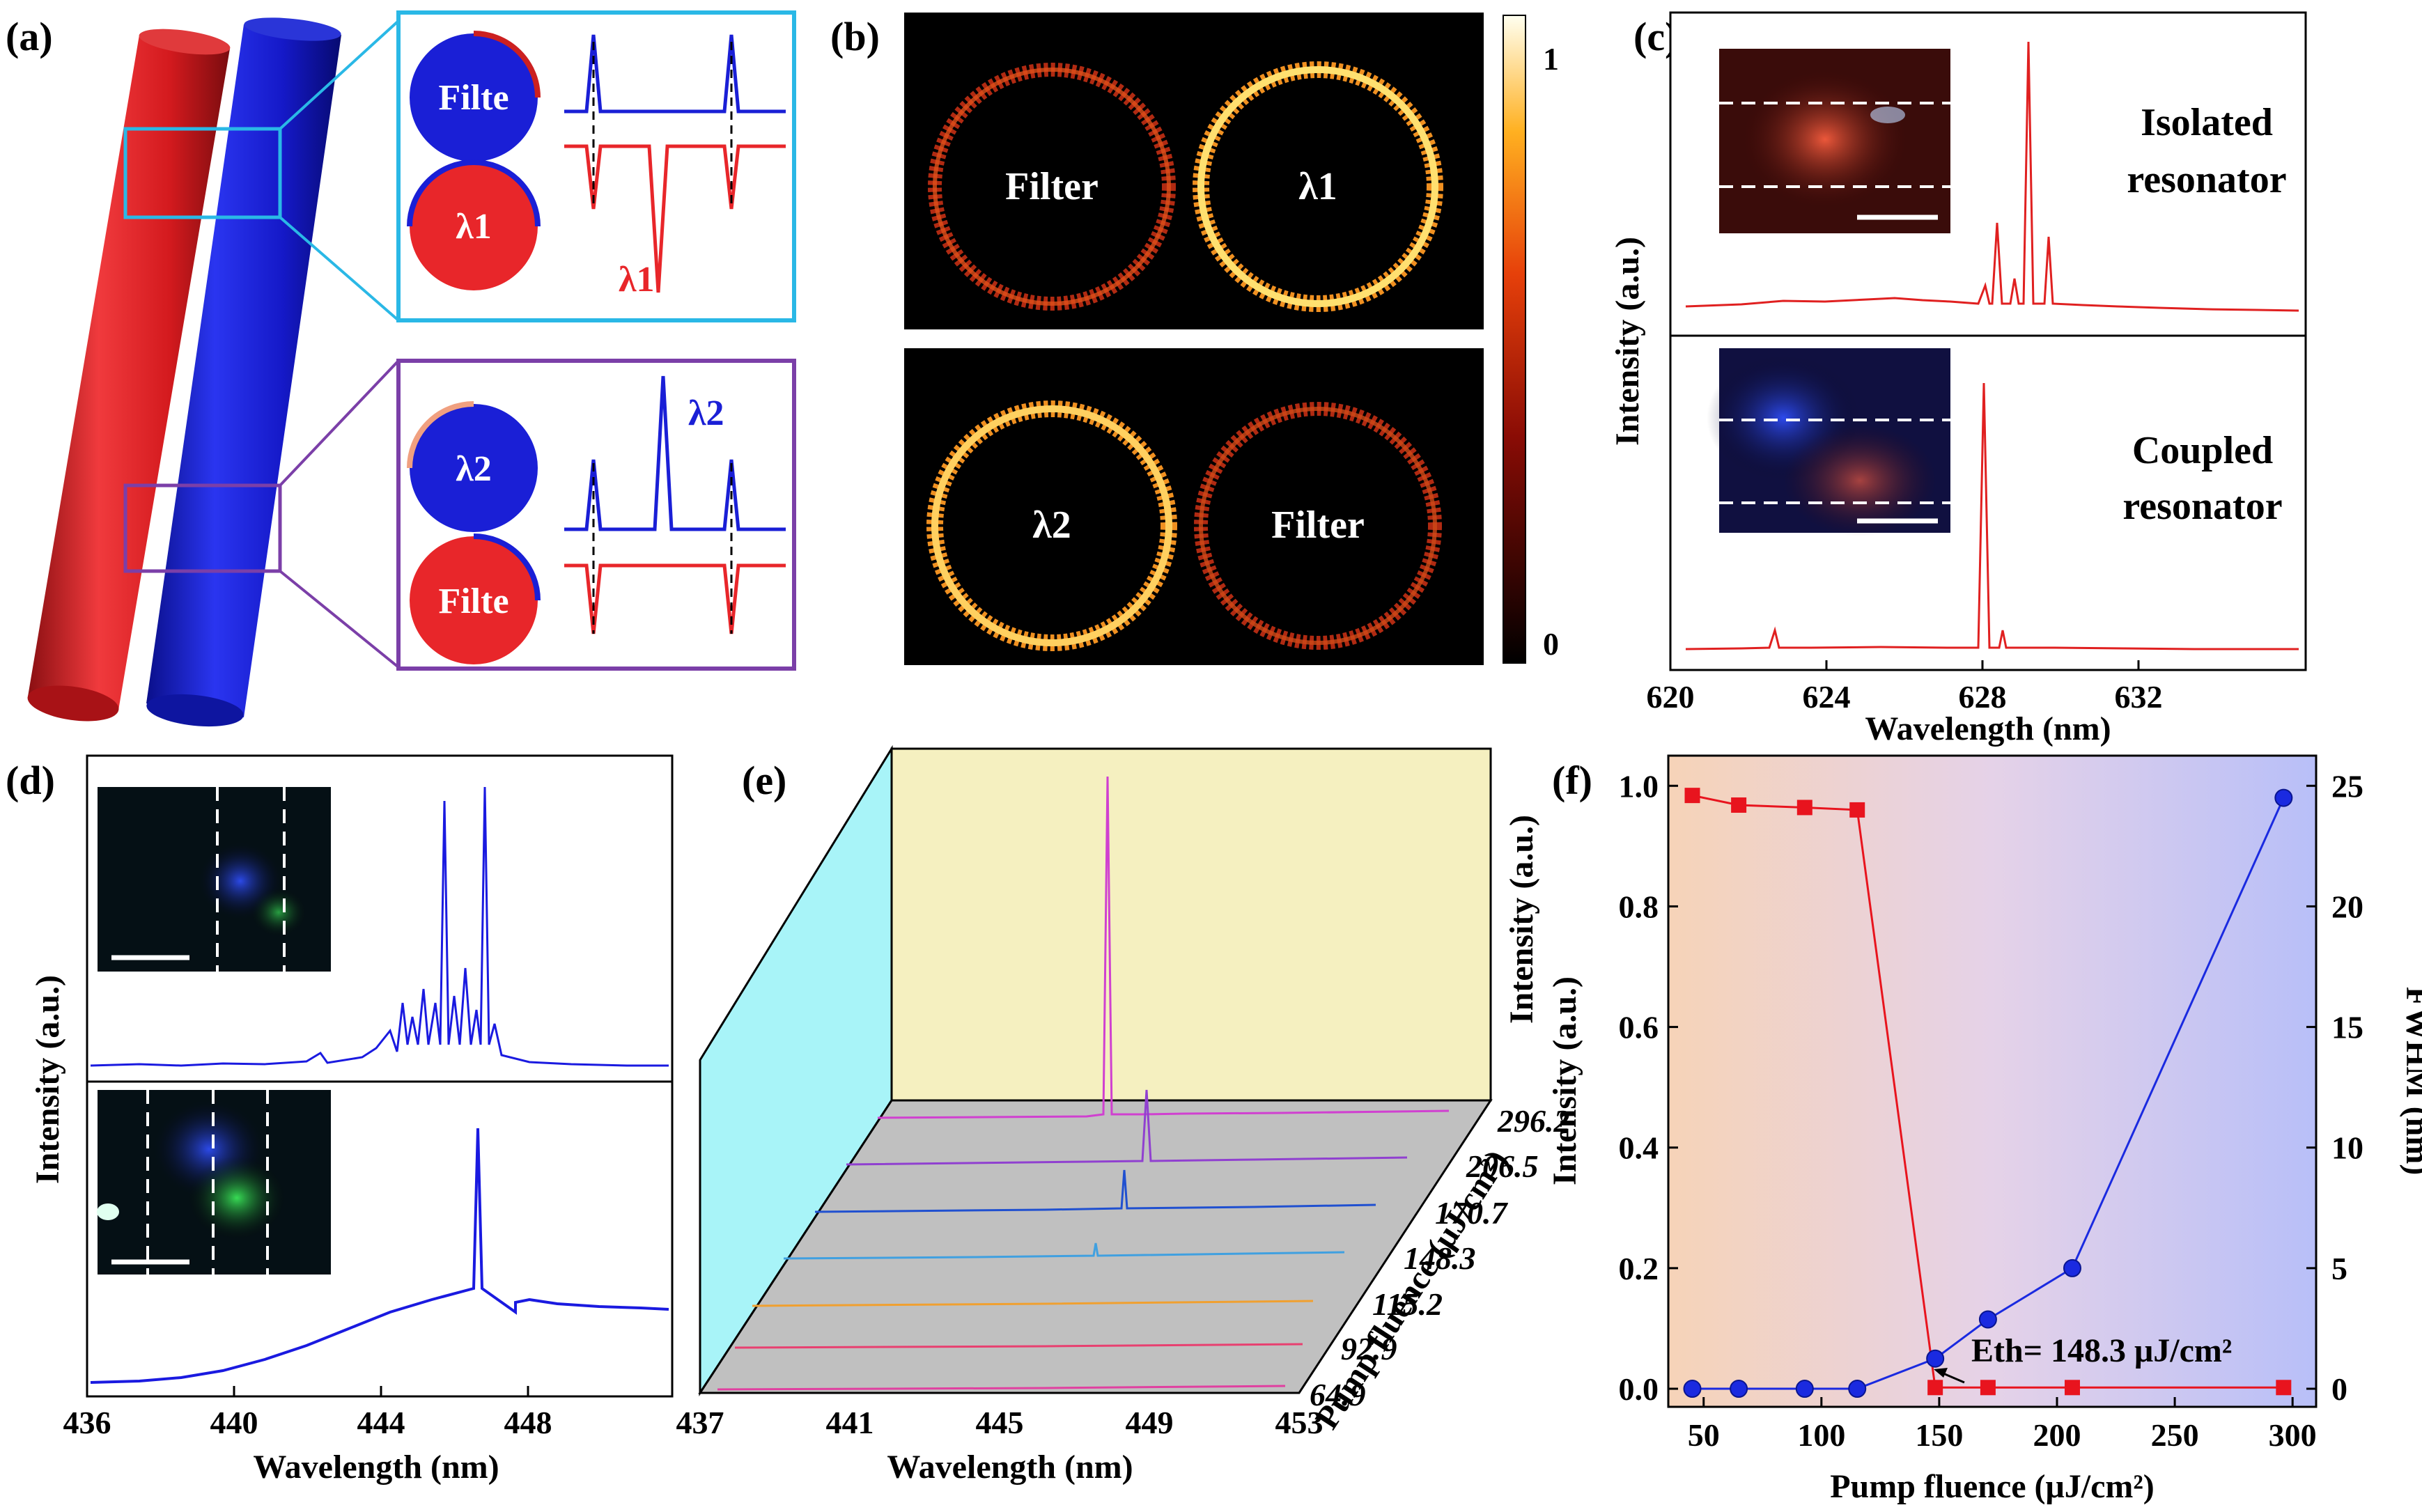  What do you see at coordinates (203, 173) in the screenshot?
I see `zoom-region-top` at bounding box center [203, 173].